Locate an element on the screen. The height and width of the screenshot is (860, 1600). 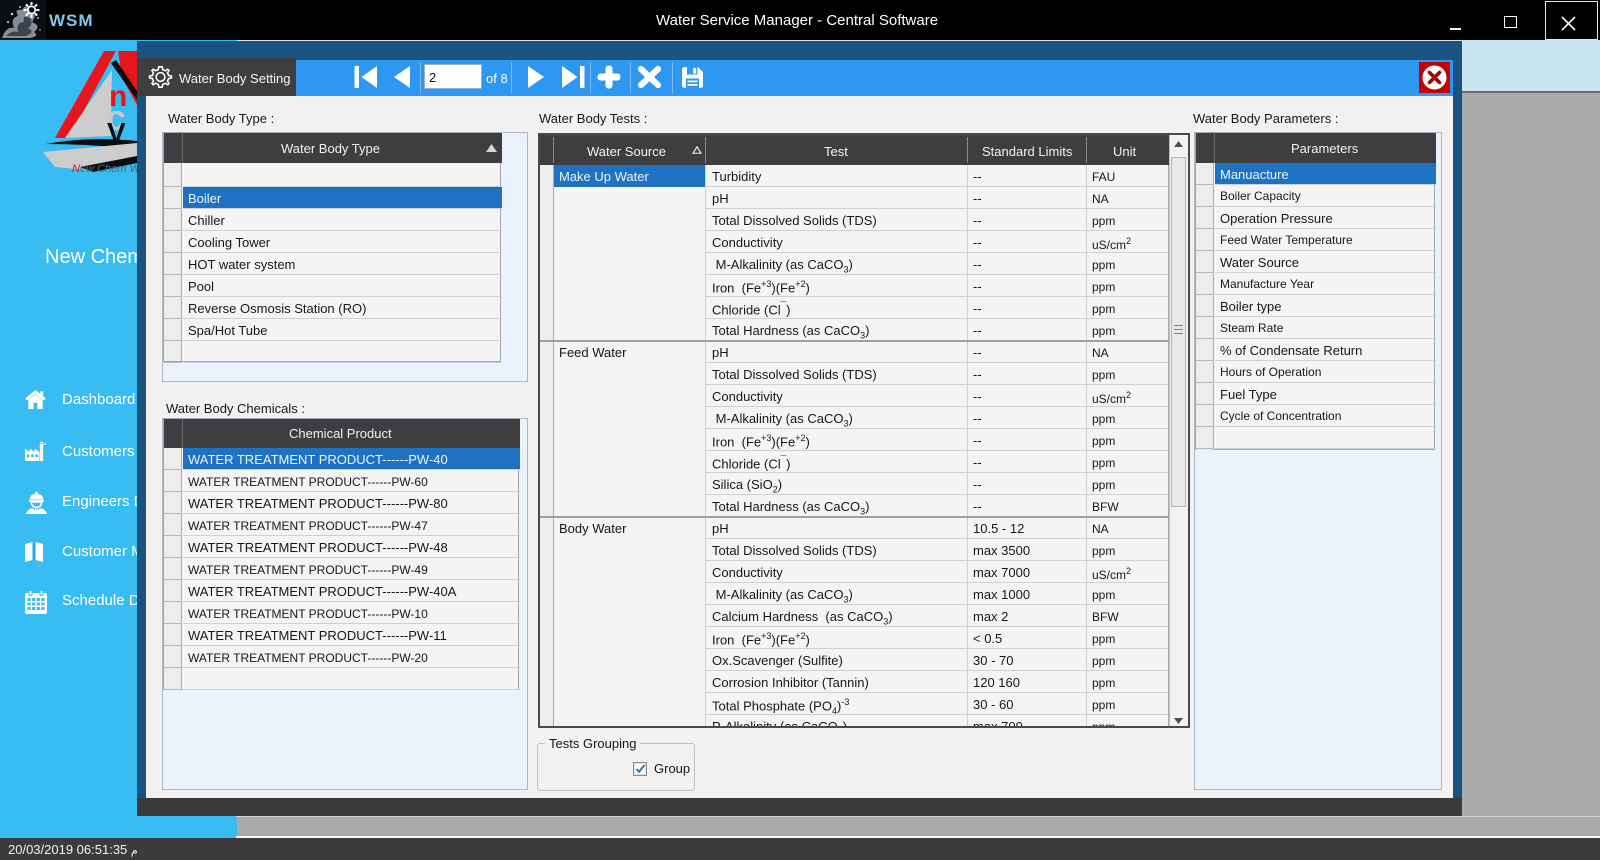
svg-text: c is located at coordinates (116, 117).